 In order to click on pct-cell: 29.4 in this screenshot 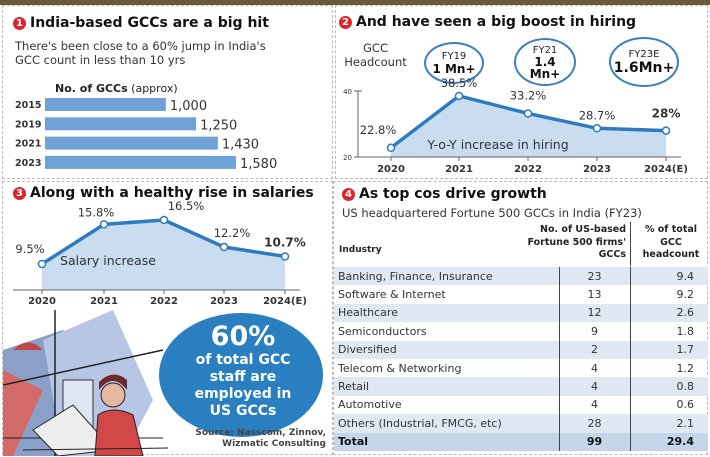, I will do `click(668, 441)`.